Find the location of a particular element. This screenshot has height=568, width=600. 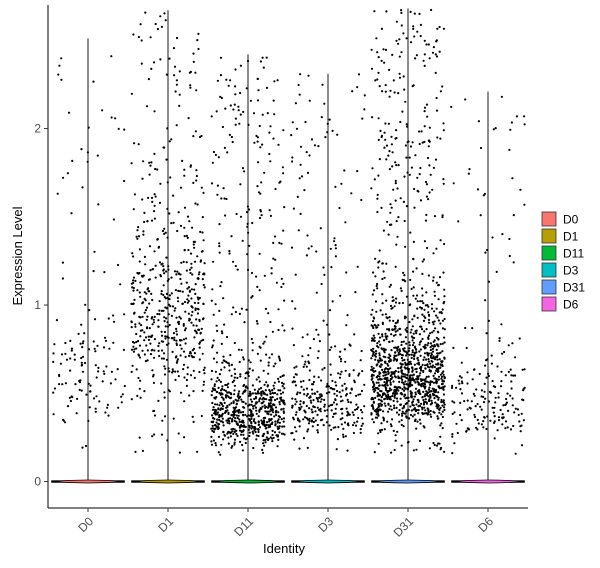

violin-body is located at coordinates (168, 481).